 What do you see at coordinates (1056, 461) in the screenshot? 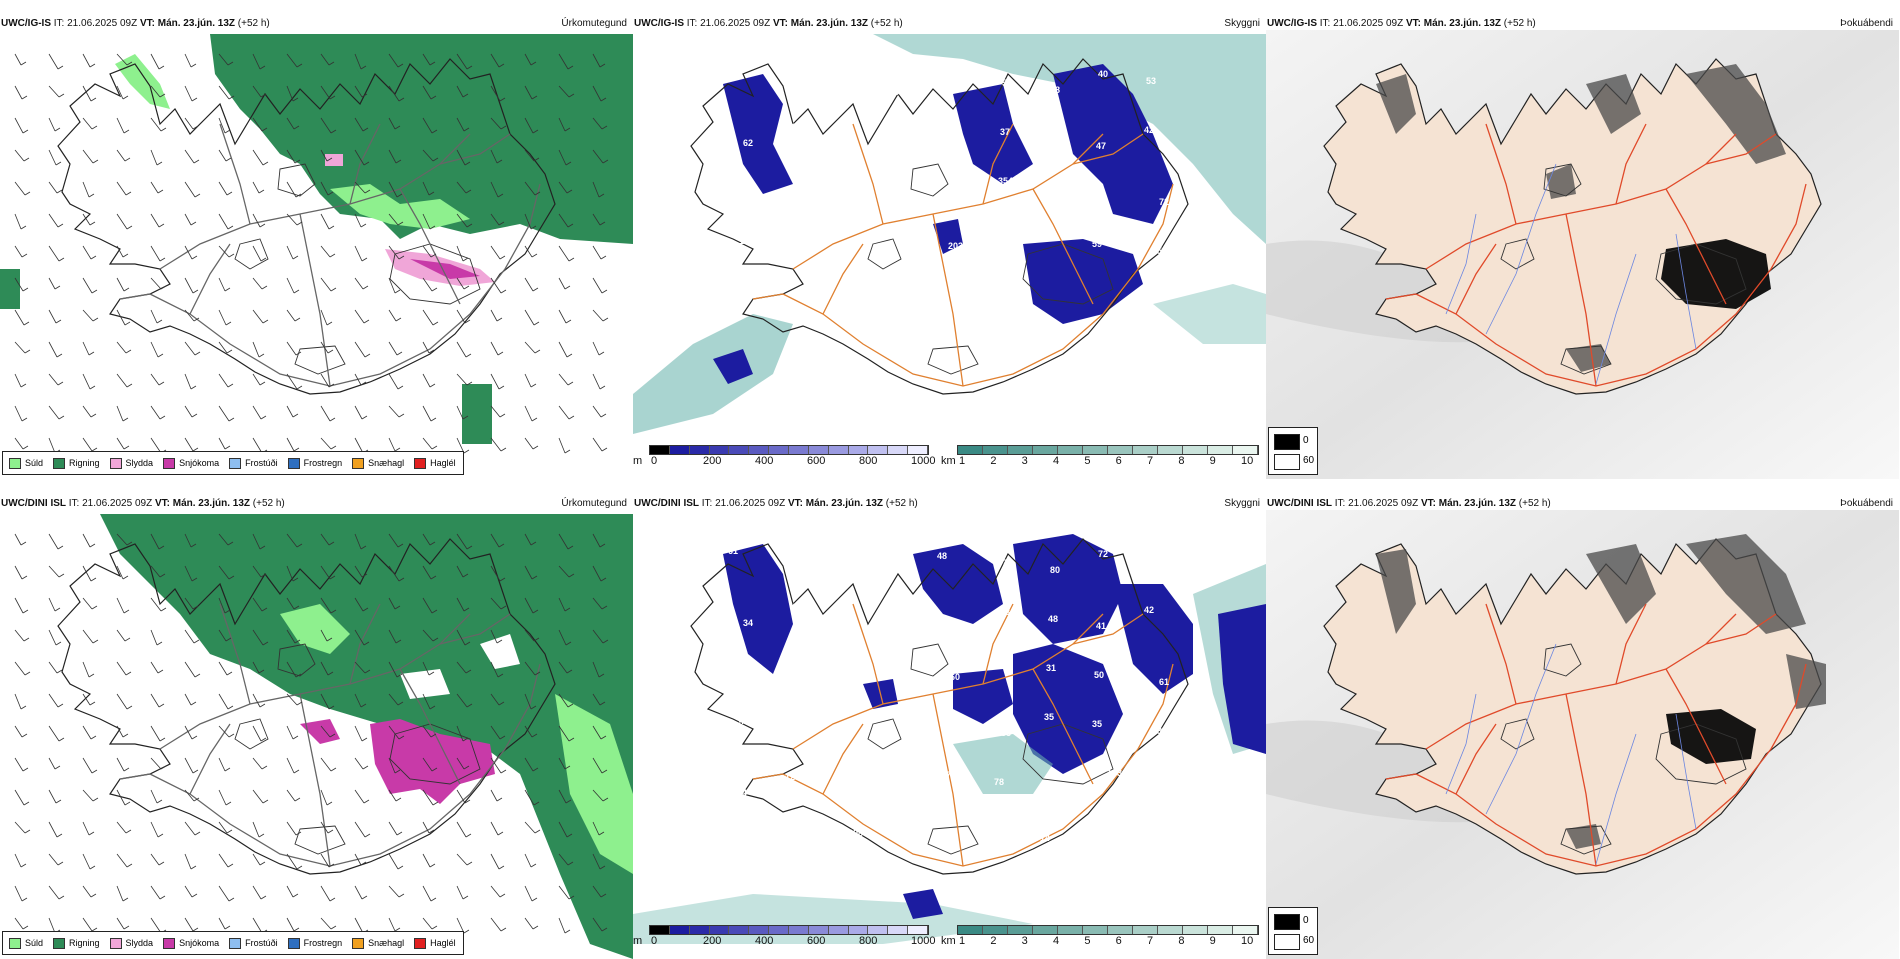
I see `scale-tick-label: 4` at bounding box center [1056, 461].